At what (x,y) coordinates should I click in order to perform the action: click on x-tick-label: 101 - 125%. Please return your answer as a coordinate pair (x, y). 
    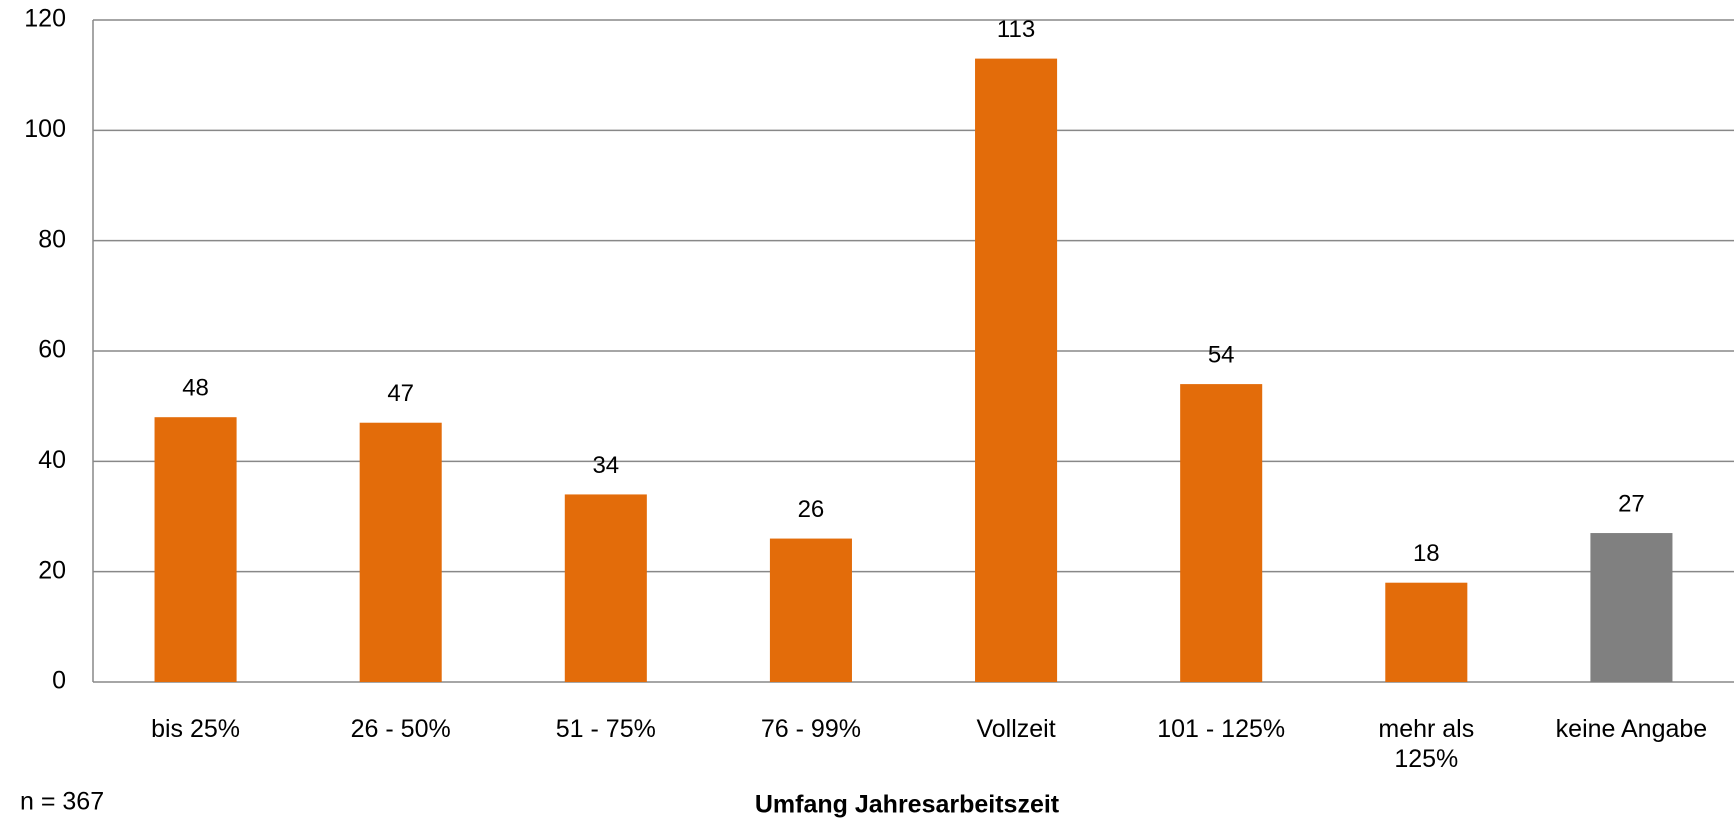
    Looking at the image, I should click on (1221, 729).